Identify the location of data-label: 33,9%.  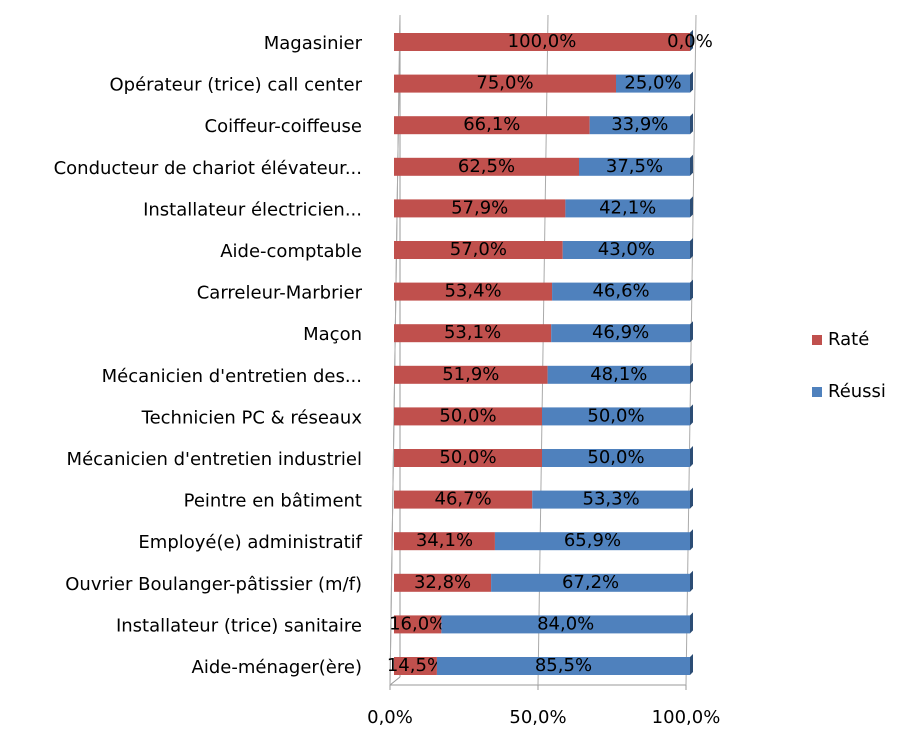
(639, 124).